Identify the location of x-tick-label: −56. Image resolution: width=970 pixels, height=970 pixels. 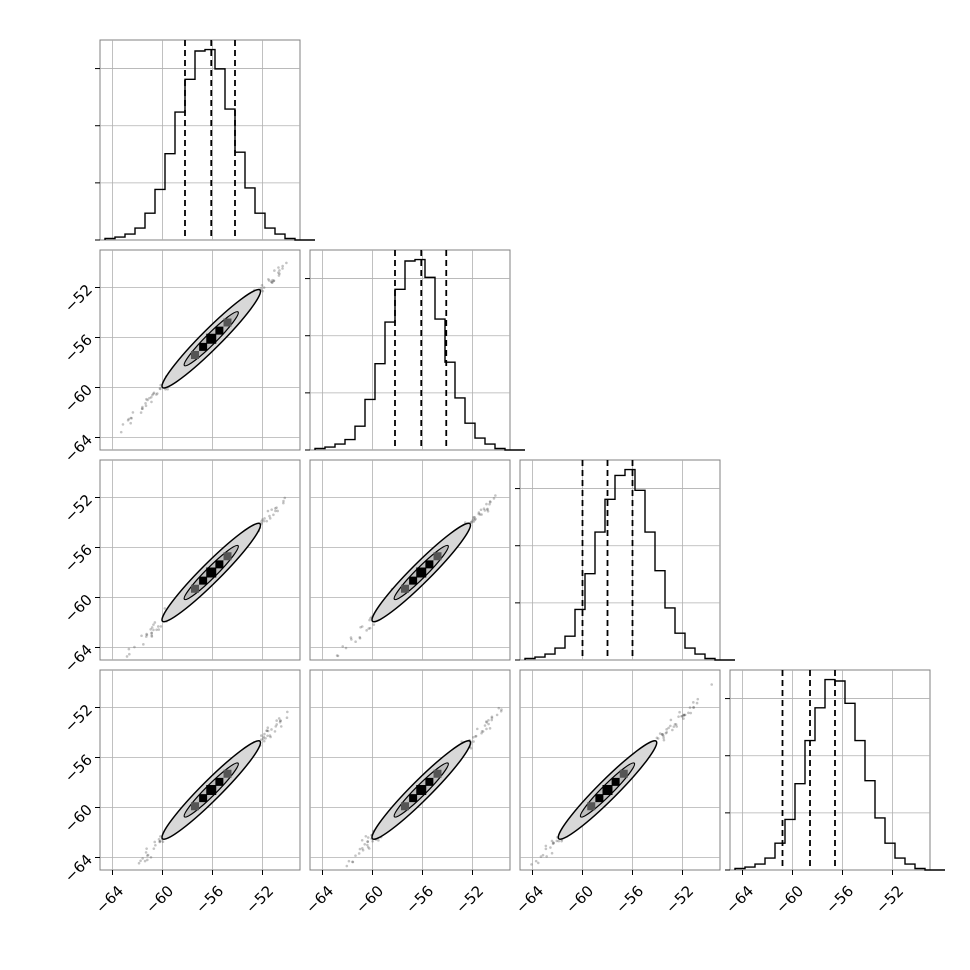
(839, 899).